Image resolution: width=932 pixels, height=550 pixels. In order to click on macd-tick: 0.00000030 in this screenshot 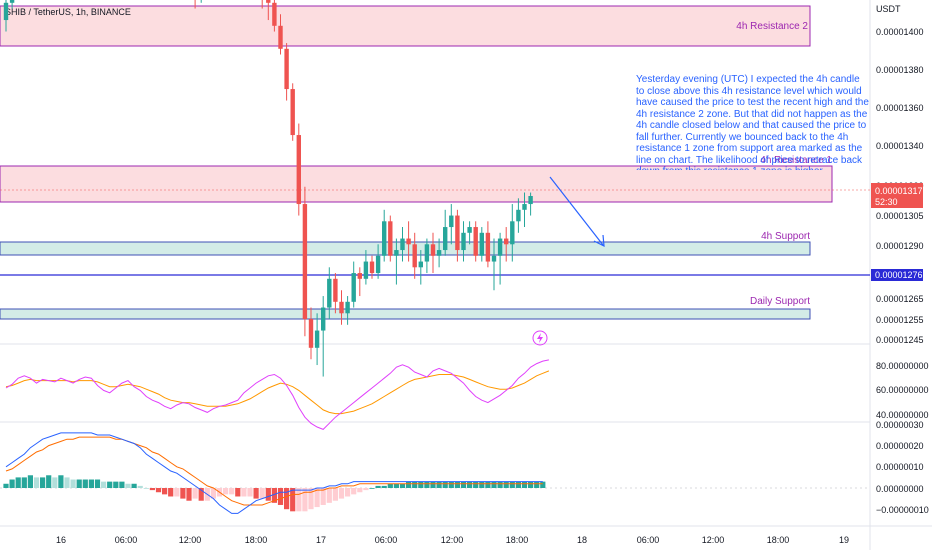, I will do `click(900, 425)`.